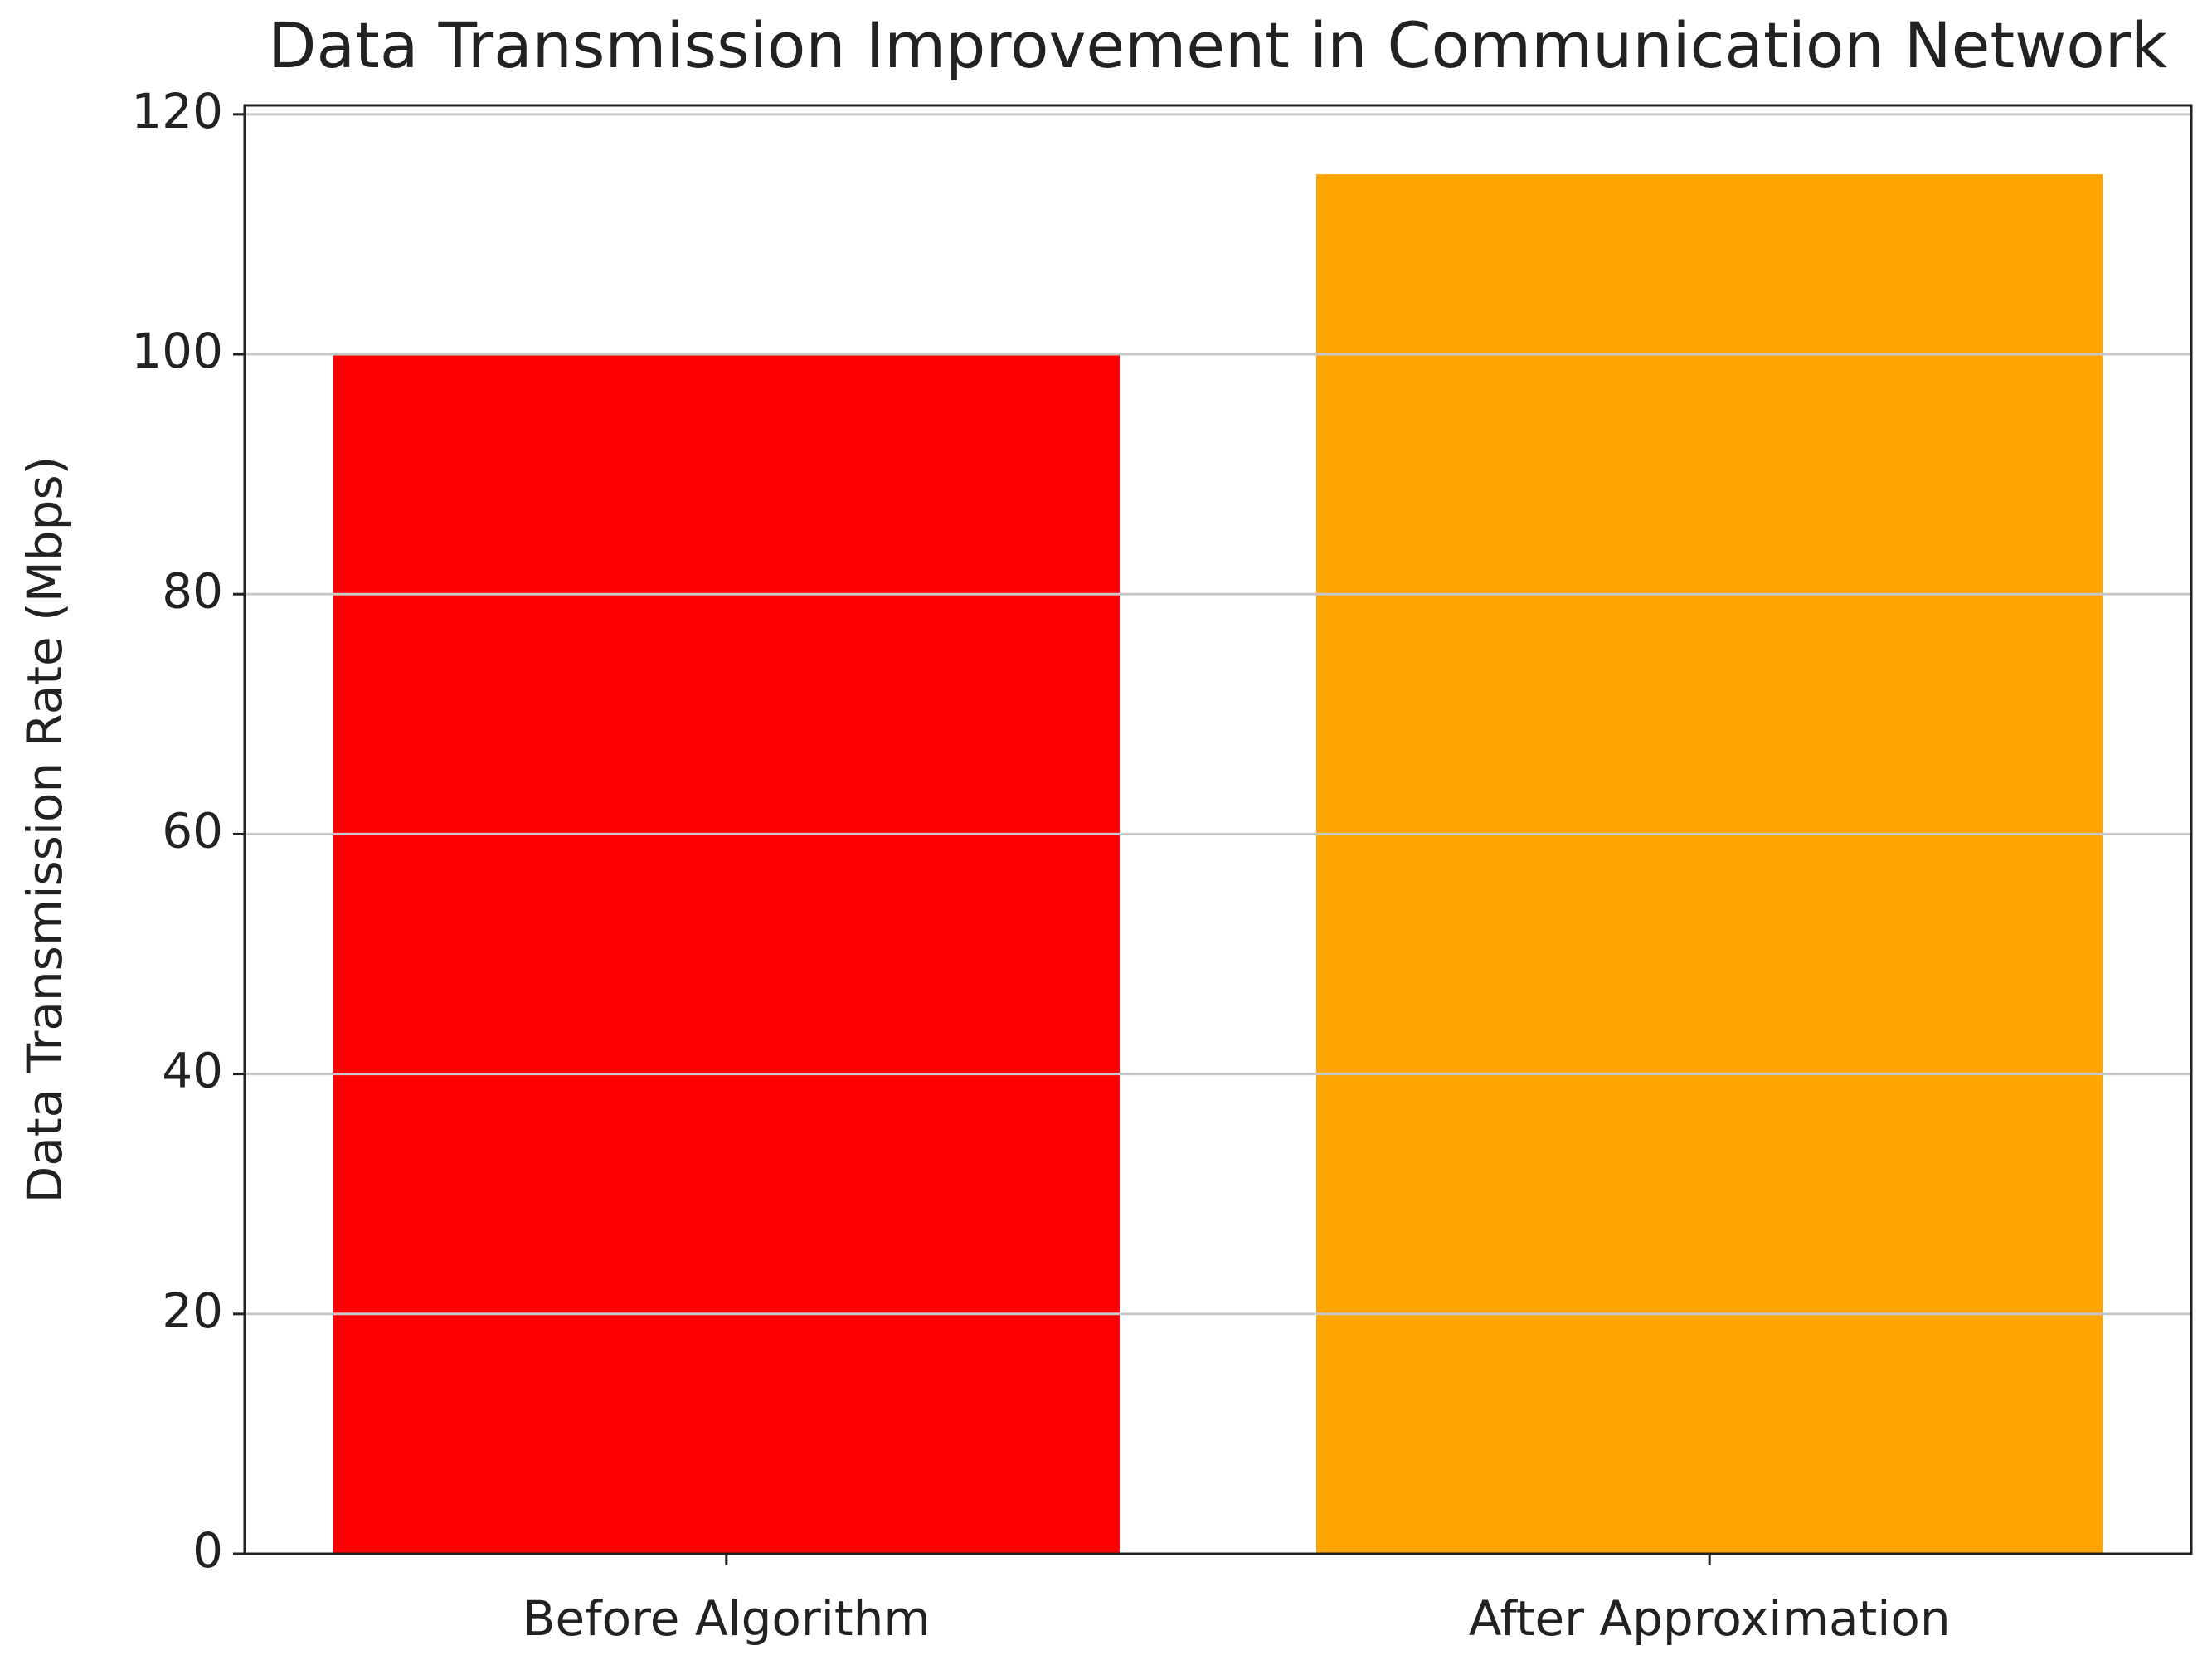  I want to click on y-tick-label: 60, so click(192, 831).